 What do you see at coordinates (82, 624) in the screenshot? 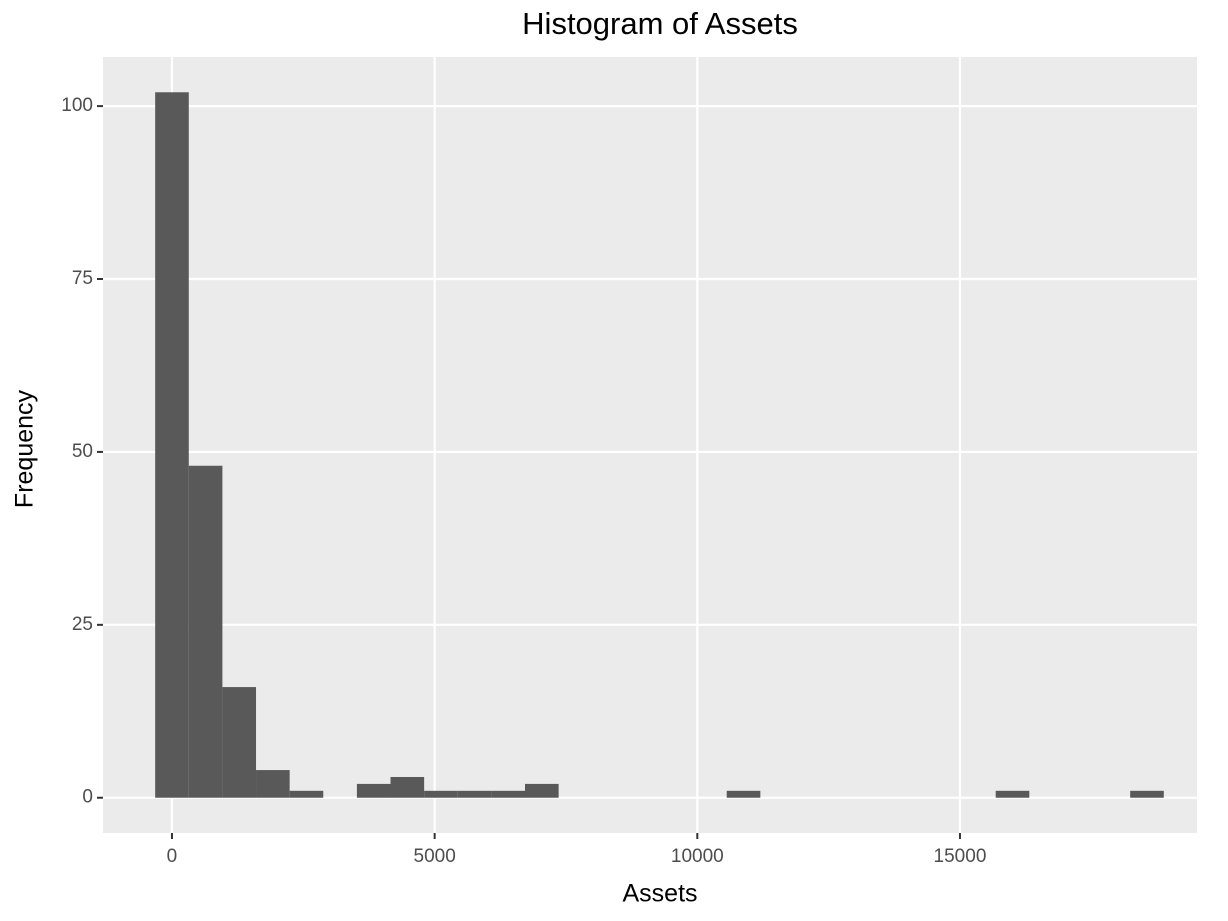
I see `y-tick-label: 25` at bounding box center [82, 624].